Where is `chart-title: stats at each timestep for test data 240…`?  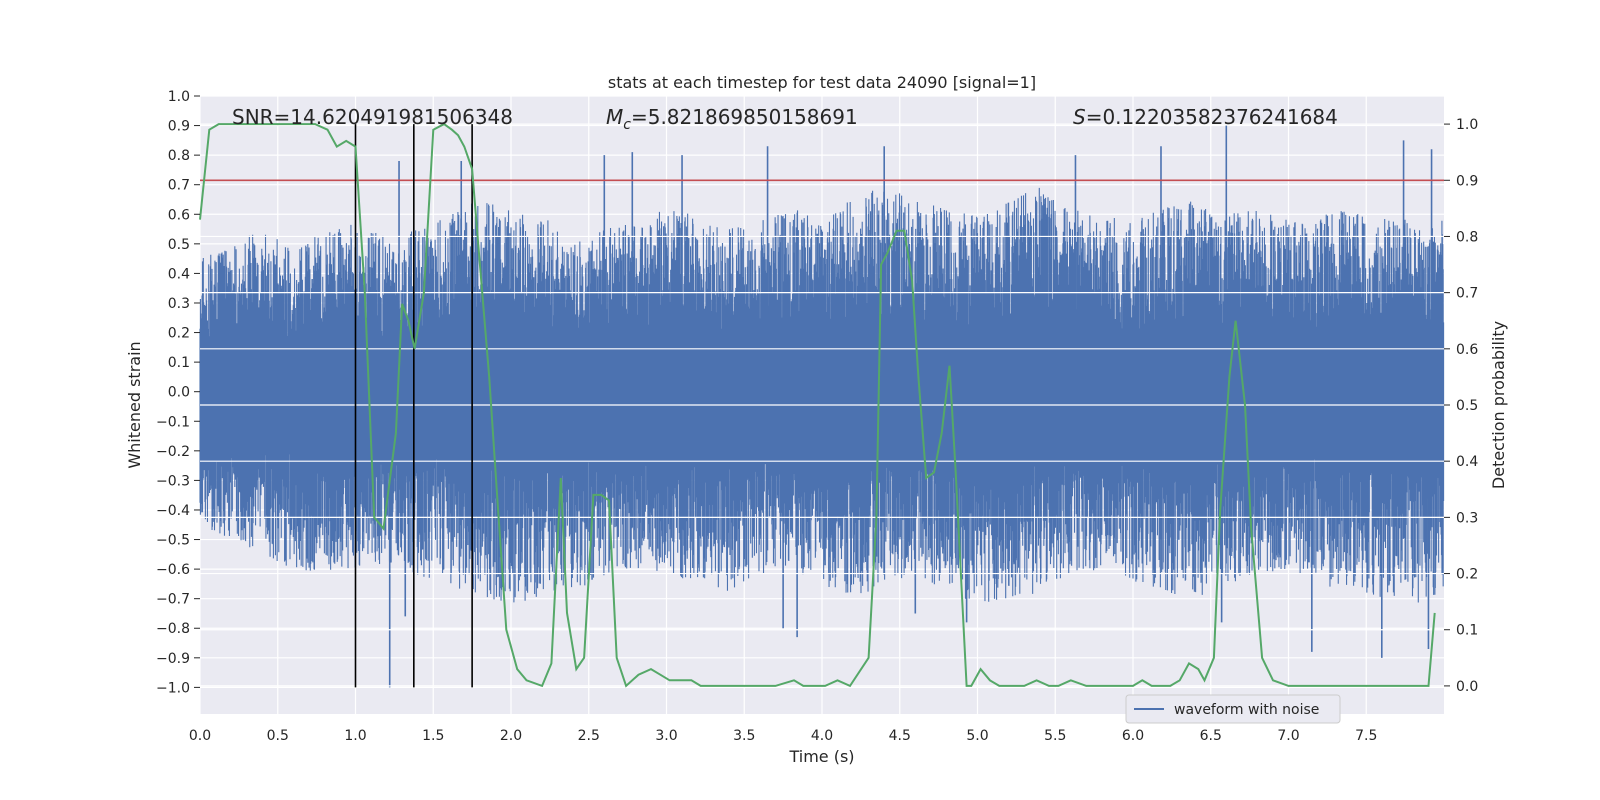 chart-title: stats at each timestep for test data 240… is located at coordinates (822, 82).